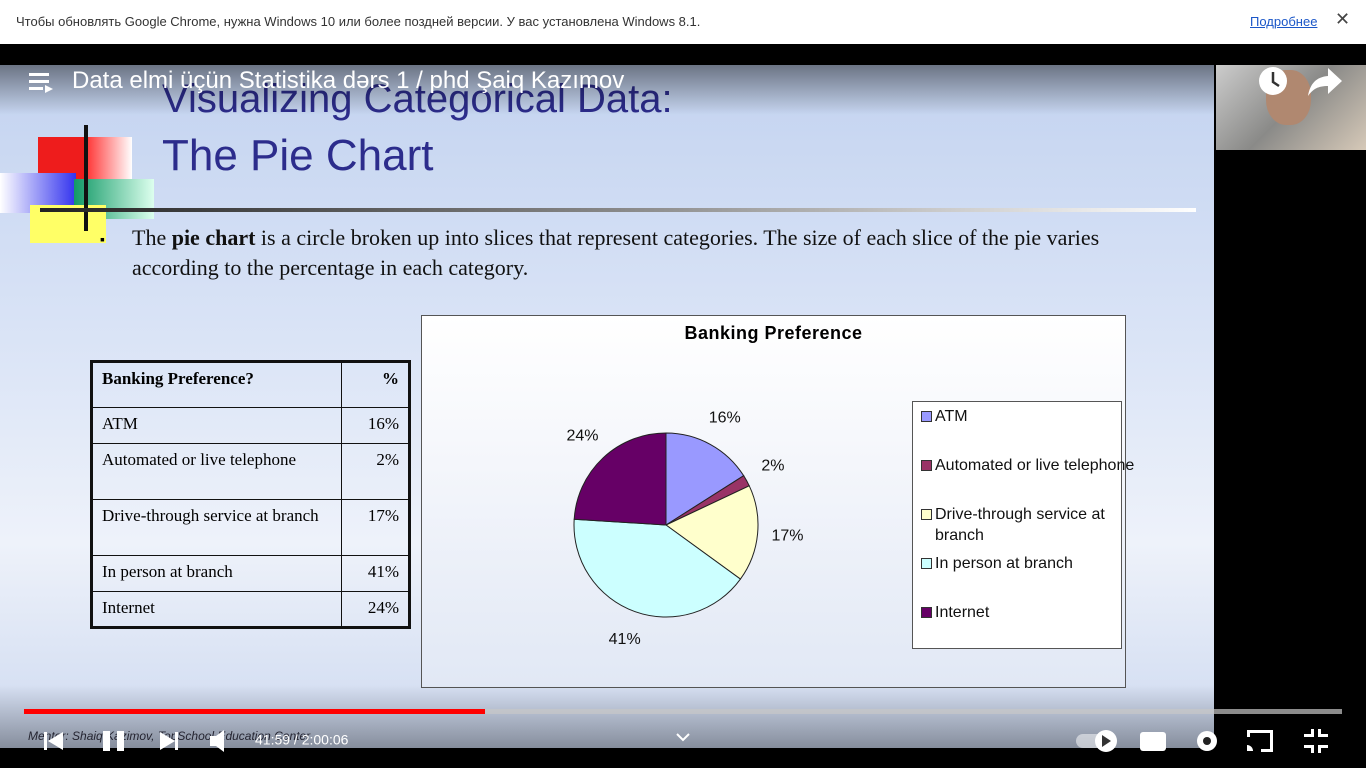 This screenshot has width=1366, height=768. I want to click on subtitles-button, so click(1153, 741).